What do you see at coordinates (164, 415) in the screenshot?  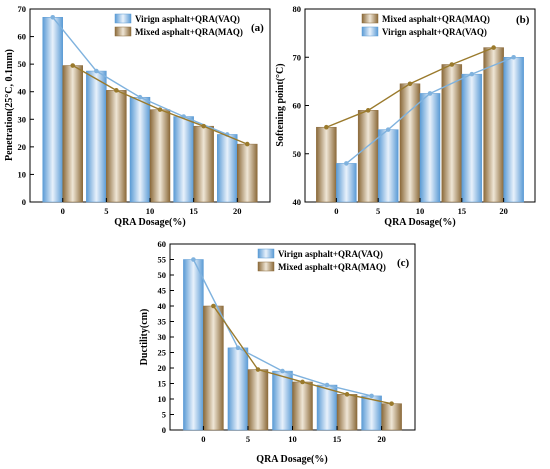 I see `y-tick-label: 5` at bounding box center [164, 415].